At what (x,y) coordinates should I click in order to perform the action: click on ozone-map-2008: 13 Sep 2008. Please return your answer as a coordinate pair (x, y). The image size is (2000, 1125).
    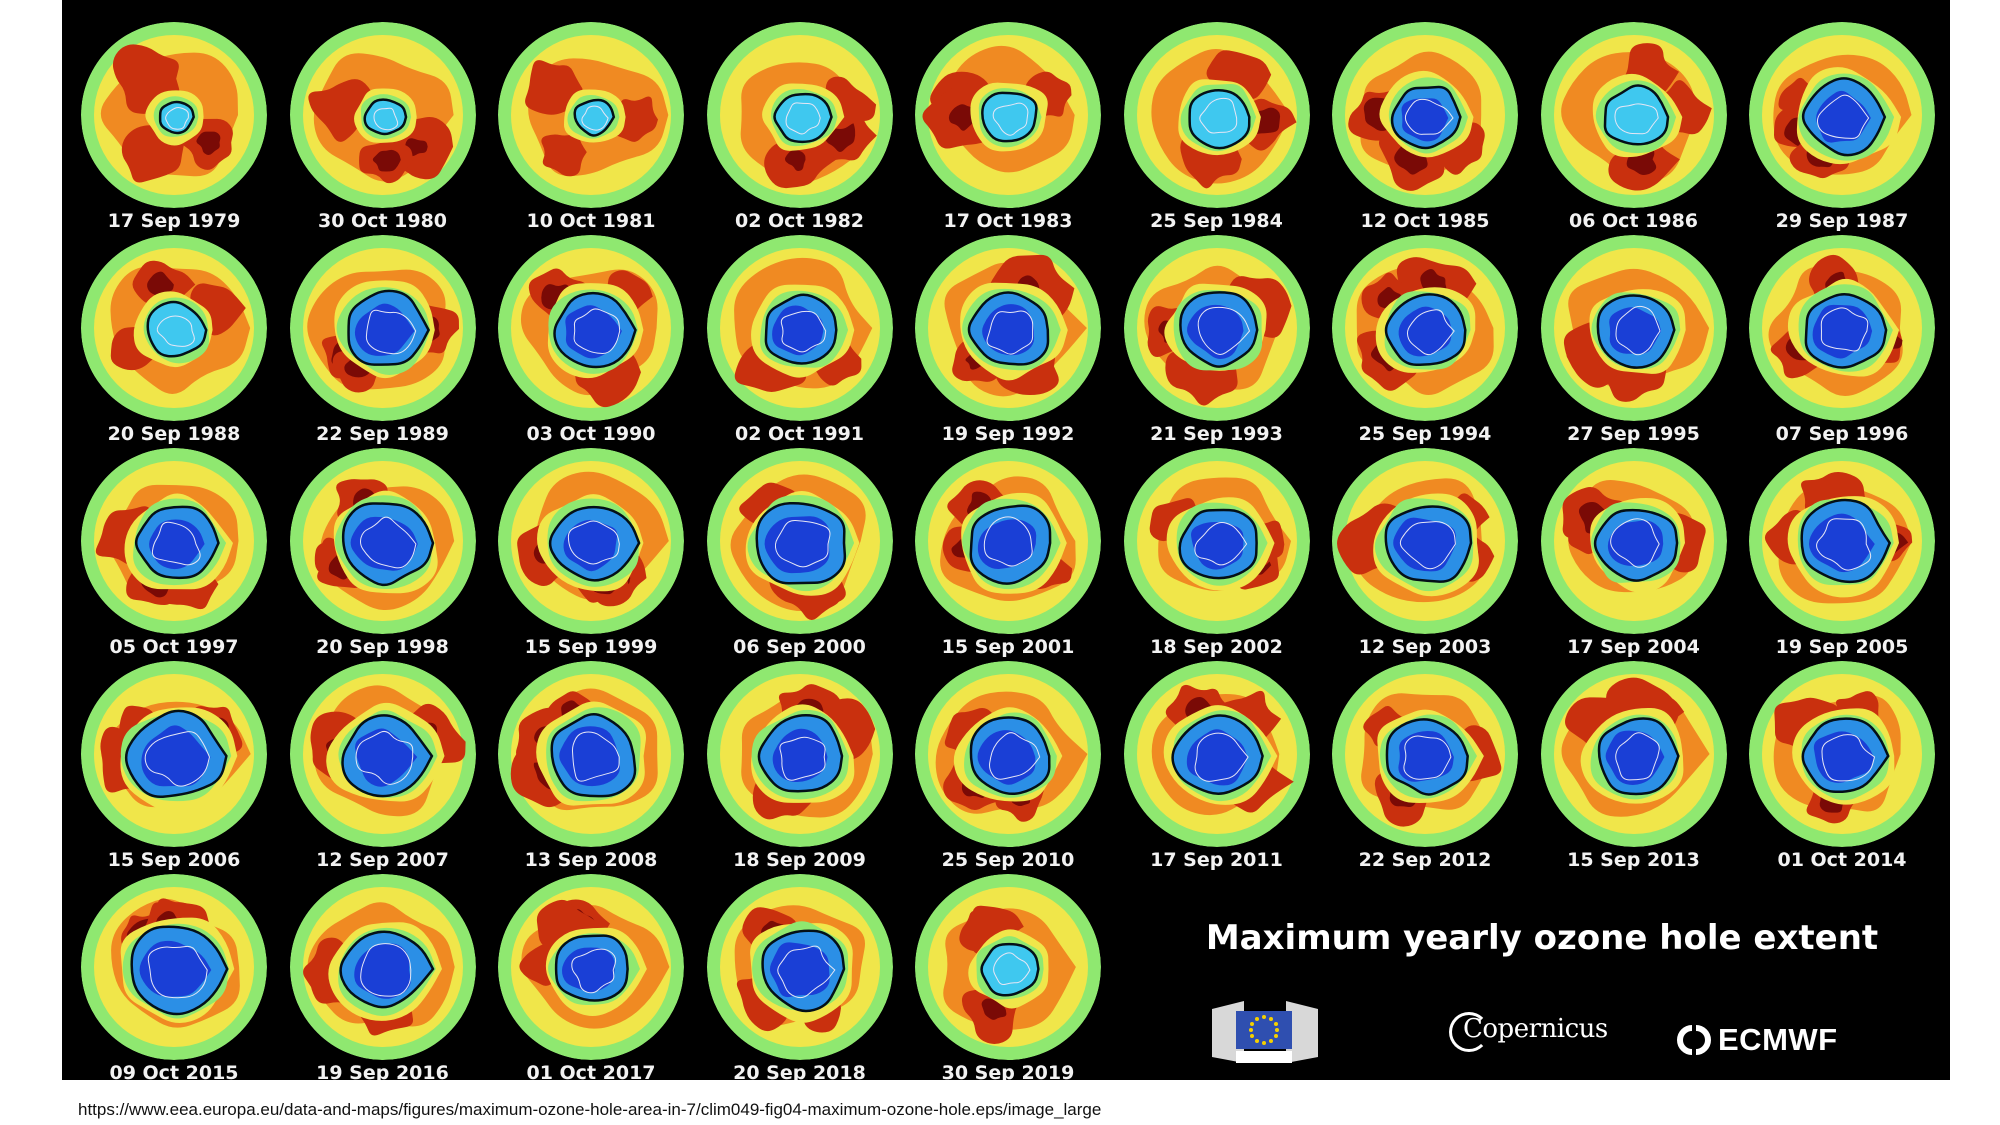
    Looking at the image, I should click on (591, 765).